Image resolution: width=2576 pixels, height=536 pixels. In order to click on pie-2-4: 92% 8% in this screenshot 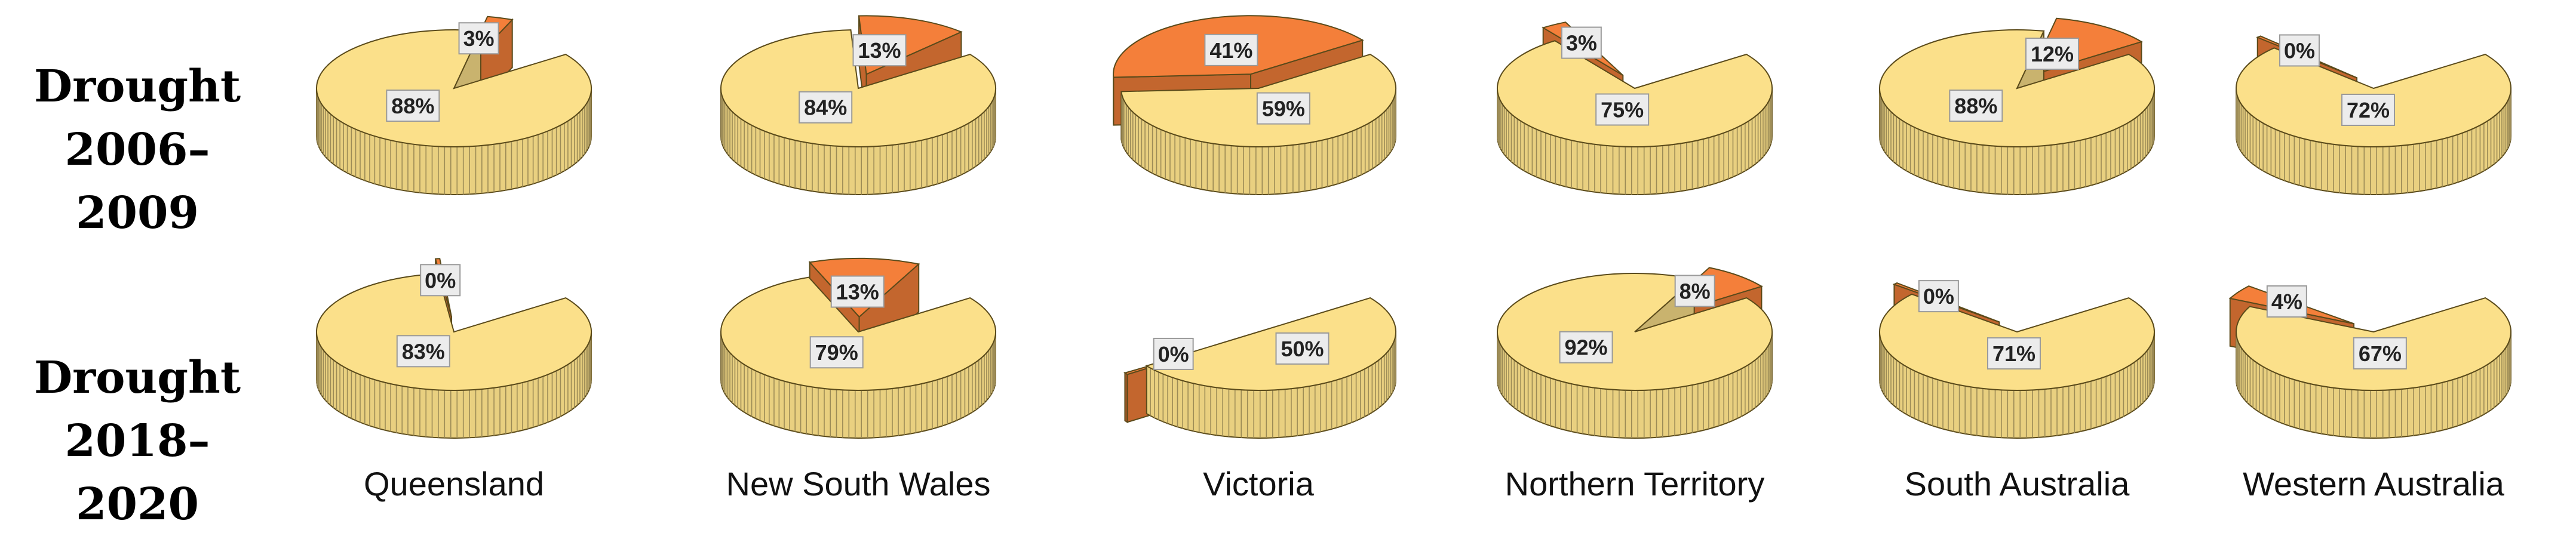, I will do `click(1634, 352)`.